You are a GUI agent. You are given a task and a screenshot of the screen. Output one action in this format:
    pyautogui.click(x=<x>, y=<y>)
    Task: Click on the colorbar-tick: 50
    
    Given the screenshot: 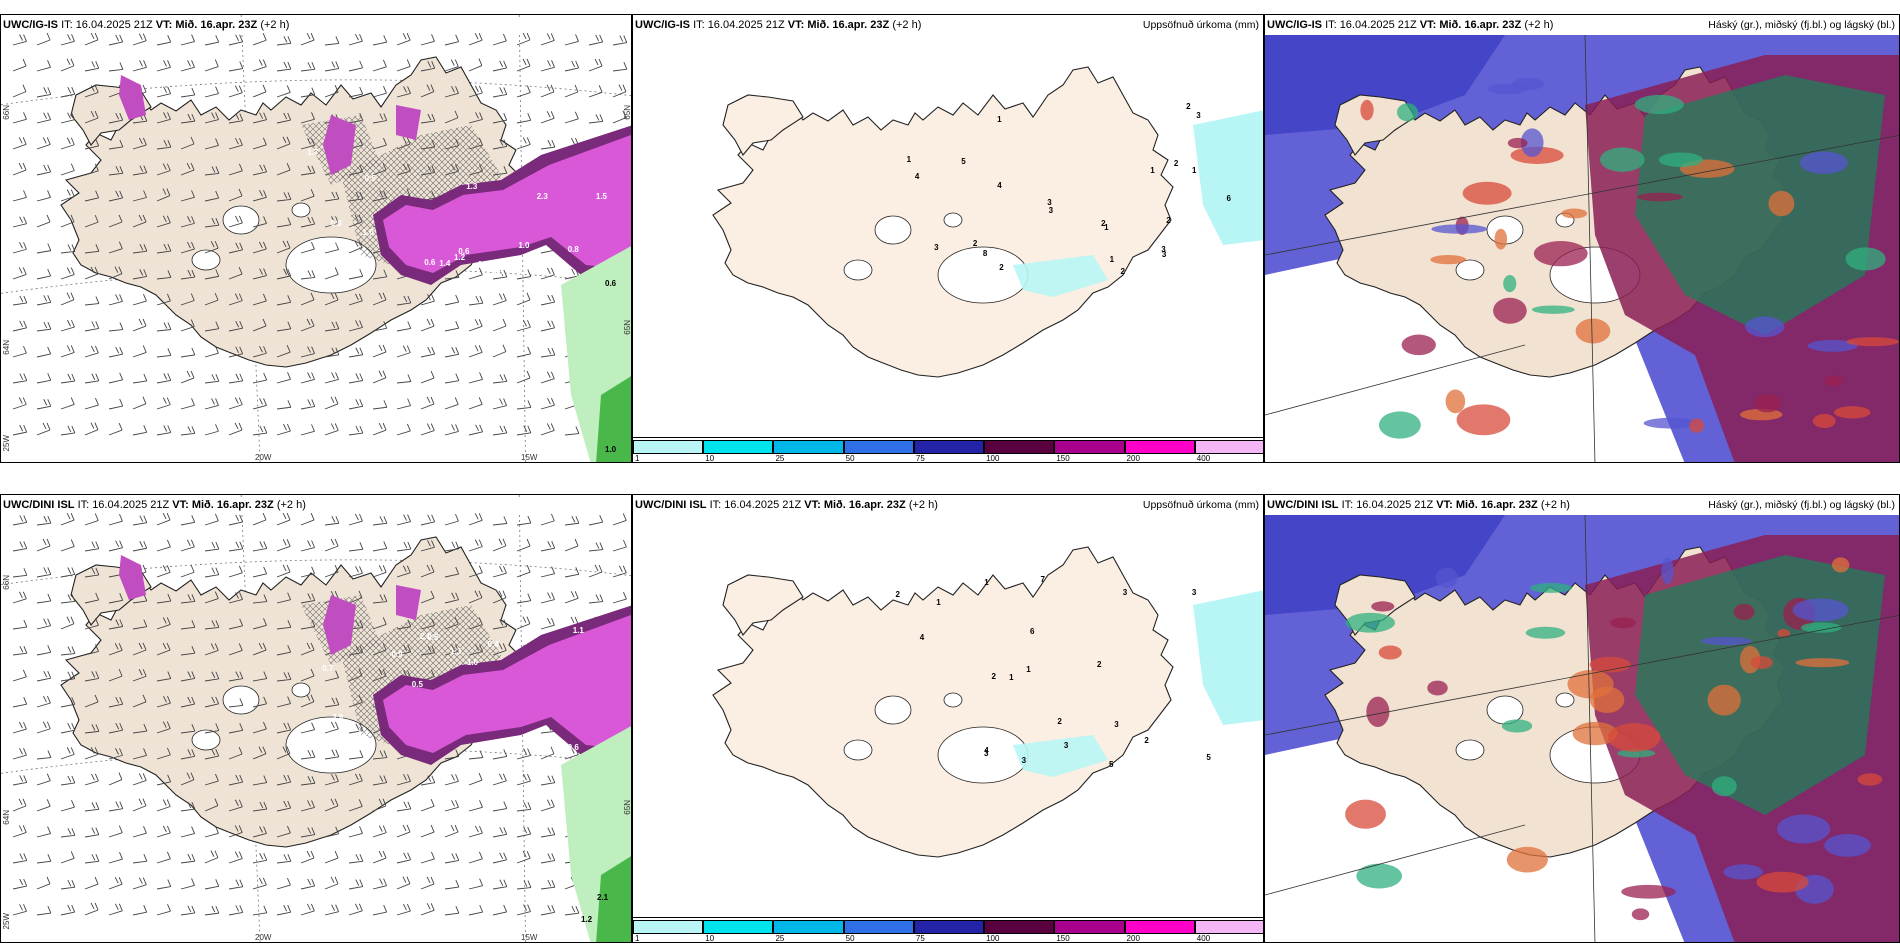 What is the action you would take?
    pyautogui.click(x=850, y=938)
    